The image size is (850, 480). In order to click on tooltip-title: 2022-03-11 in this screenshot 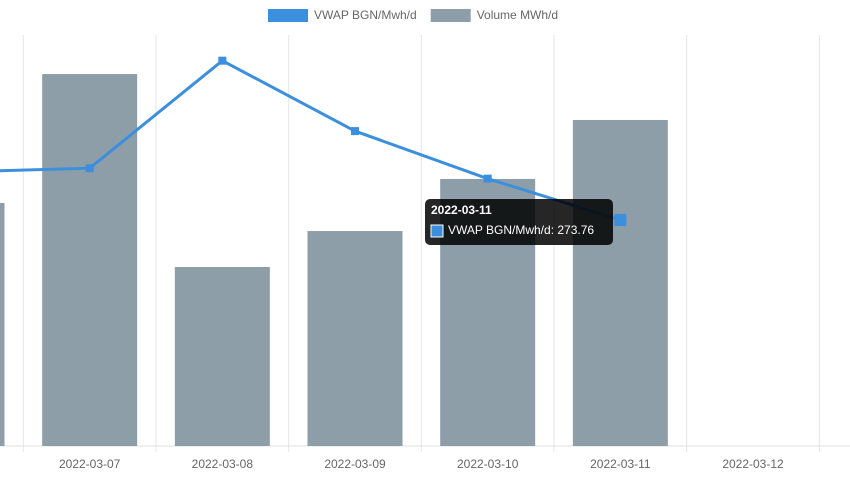, I will do `click(461, 210)`.